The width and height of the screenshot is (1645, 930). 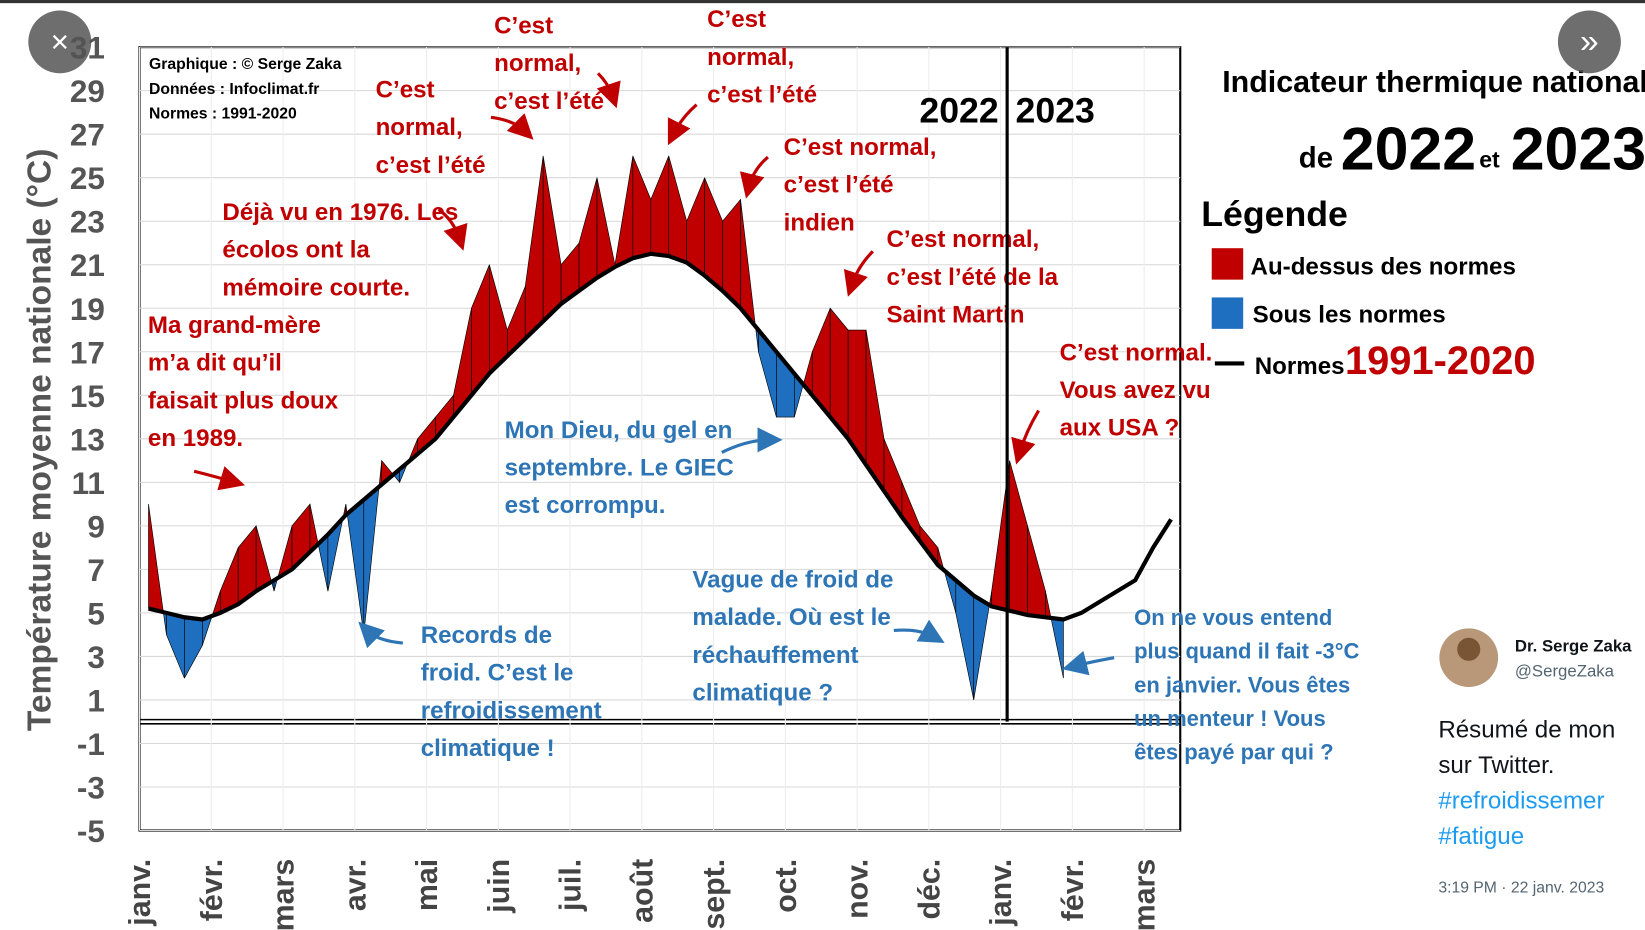 What do you see at coordinates (95, 657) in the screenshot?
I see `y-tick-label: 3` at bounding box center [95, 657].